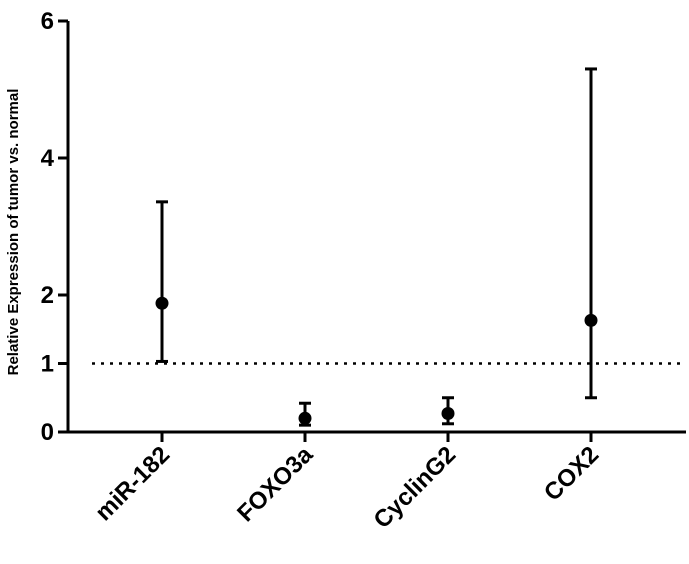  I want to click on y-tick-label: 4, so click(48, 158).